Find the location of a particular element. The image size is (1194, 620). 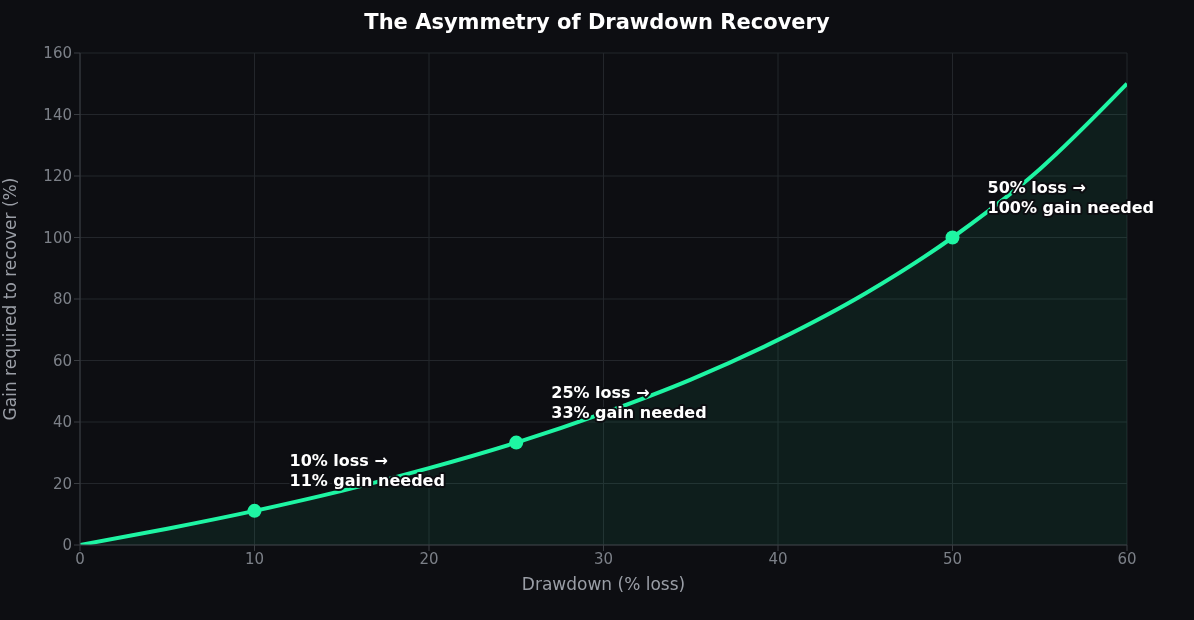

x-tick-label: 0 is located at coordinates (80, 558).